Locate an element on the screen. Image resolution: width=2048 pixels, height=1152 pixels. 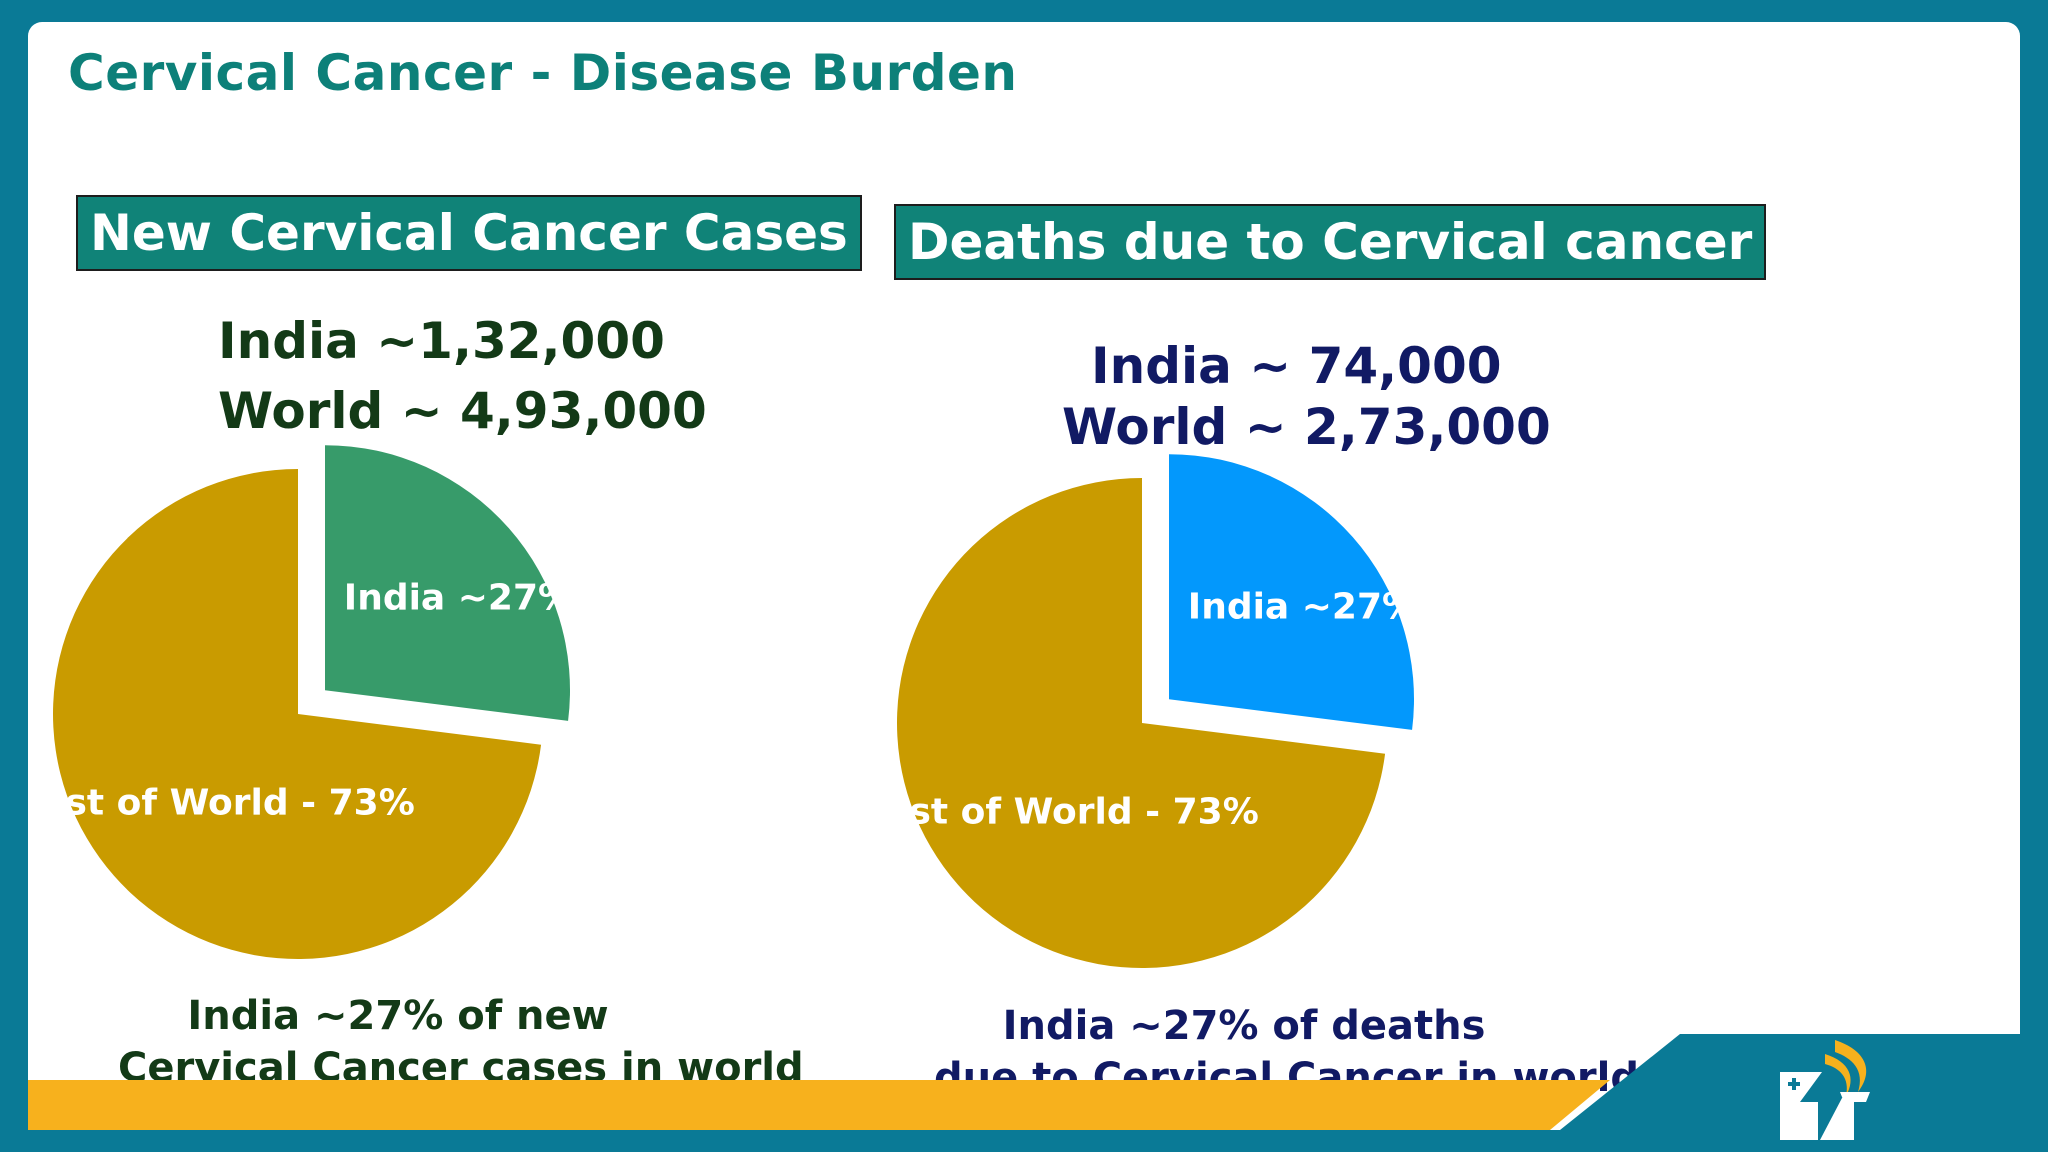
deaths-caption-line1: India ~27% of deaths is located at coordinates (1244, 1026).